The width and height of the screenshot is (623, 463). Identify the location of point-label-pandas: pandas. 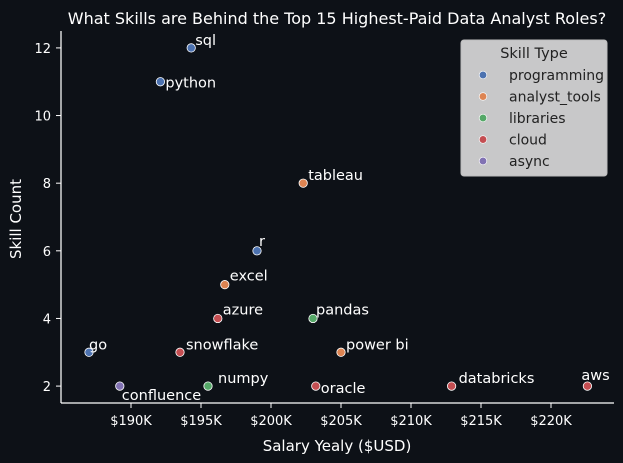
(342, 310).